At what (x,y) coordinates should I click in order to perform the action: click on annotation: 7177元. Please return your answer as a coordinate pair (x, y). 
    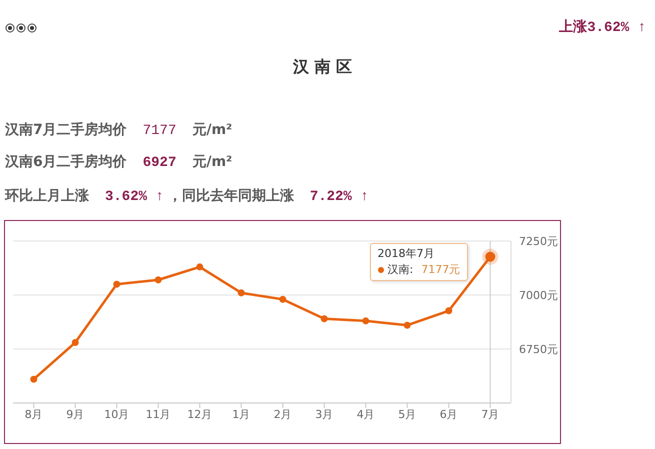
    Looking at the image, I should click on (440, 269).